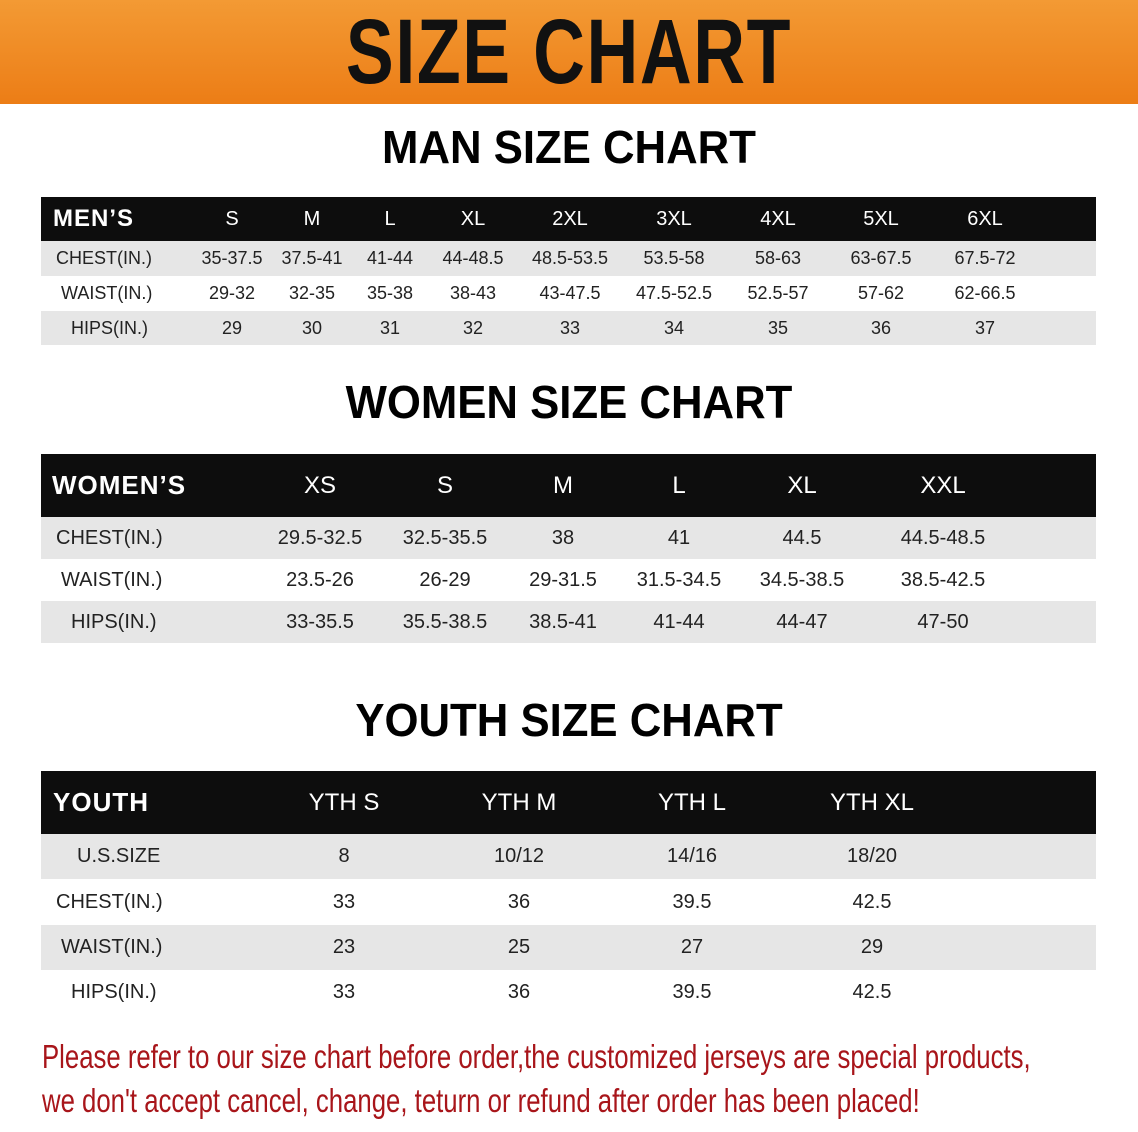  What do you see at coordinates (570, 293) in the screenshot?
I see `measurement-value: 43-47.5` at bounding box center [570, 293].